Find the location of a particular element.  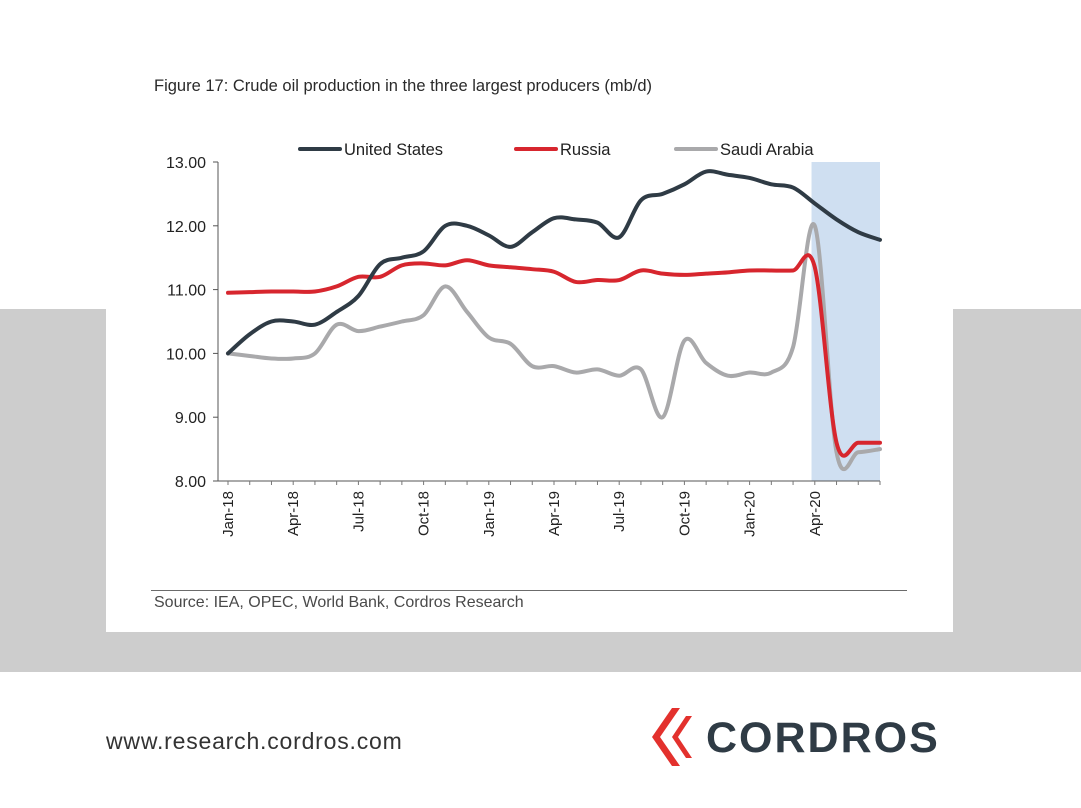

x-tick-label: Jan-20 is located at coordinates (750, 514).